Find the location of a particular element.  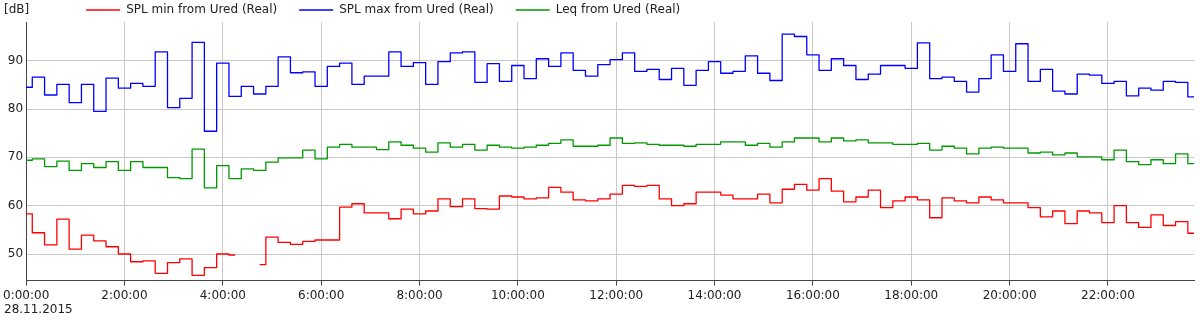

y-tick-label: 60 is located at coordinates (15, 204).